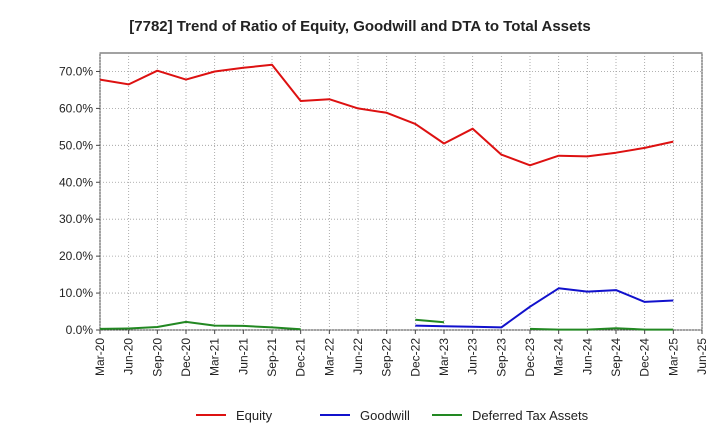  Describe the element at coordinates (100, 357) in the screenshot. I see `x-tick-label: Mar-20` at that location.